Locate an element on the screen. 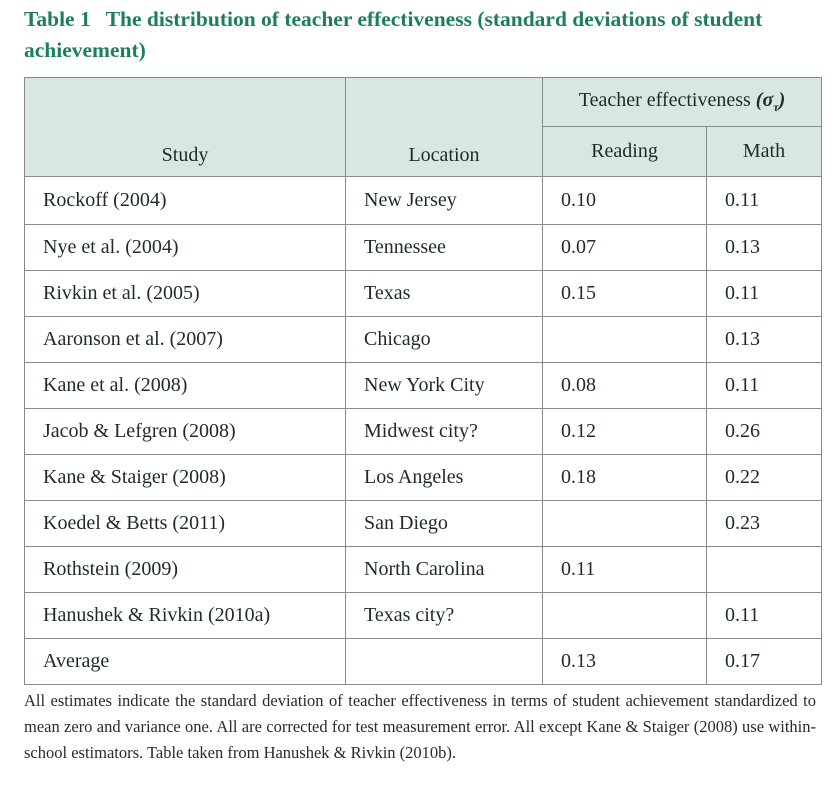 This screenshot has height=804, width=838. cell-location is located at coordinates (444, 661).